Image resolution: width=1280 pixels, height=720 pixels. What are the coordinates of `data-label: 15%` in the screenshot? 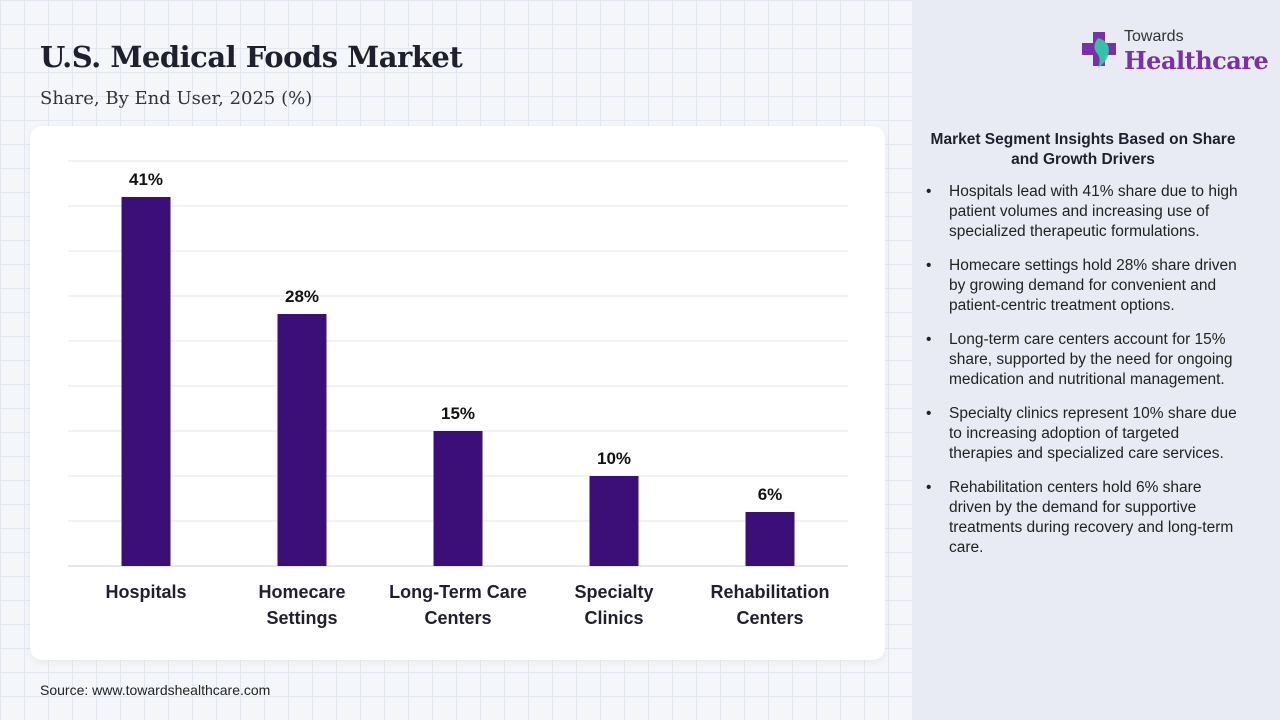 It's located at (458, 413).